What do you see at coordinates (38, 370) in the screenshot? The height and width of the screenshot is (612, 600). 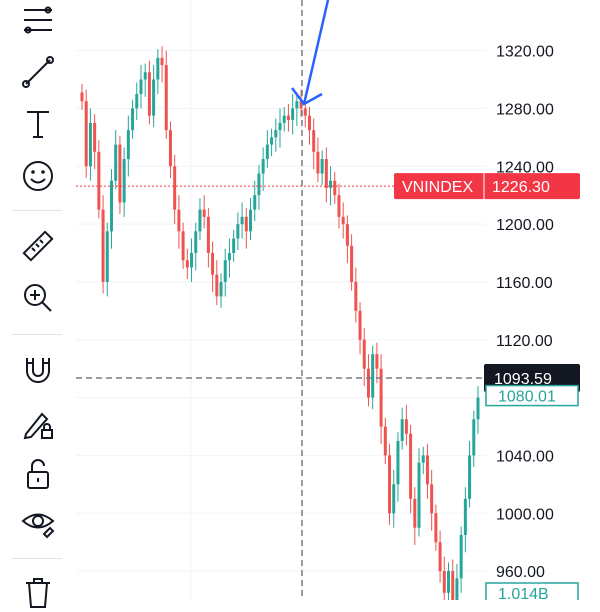 I see `magnet-icon` at bounding box center [38, 370].